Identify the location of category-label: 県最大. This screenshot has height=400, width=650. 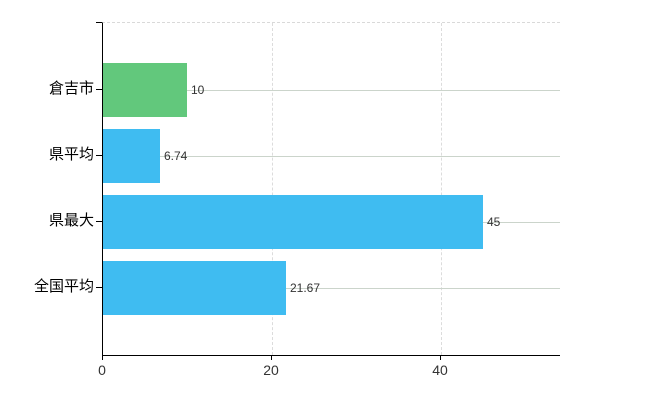
(71, 220).